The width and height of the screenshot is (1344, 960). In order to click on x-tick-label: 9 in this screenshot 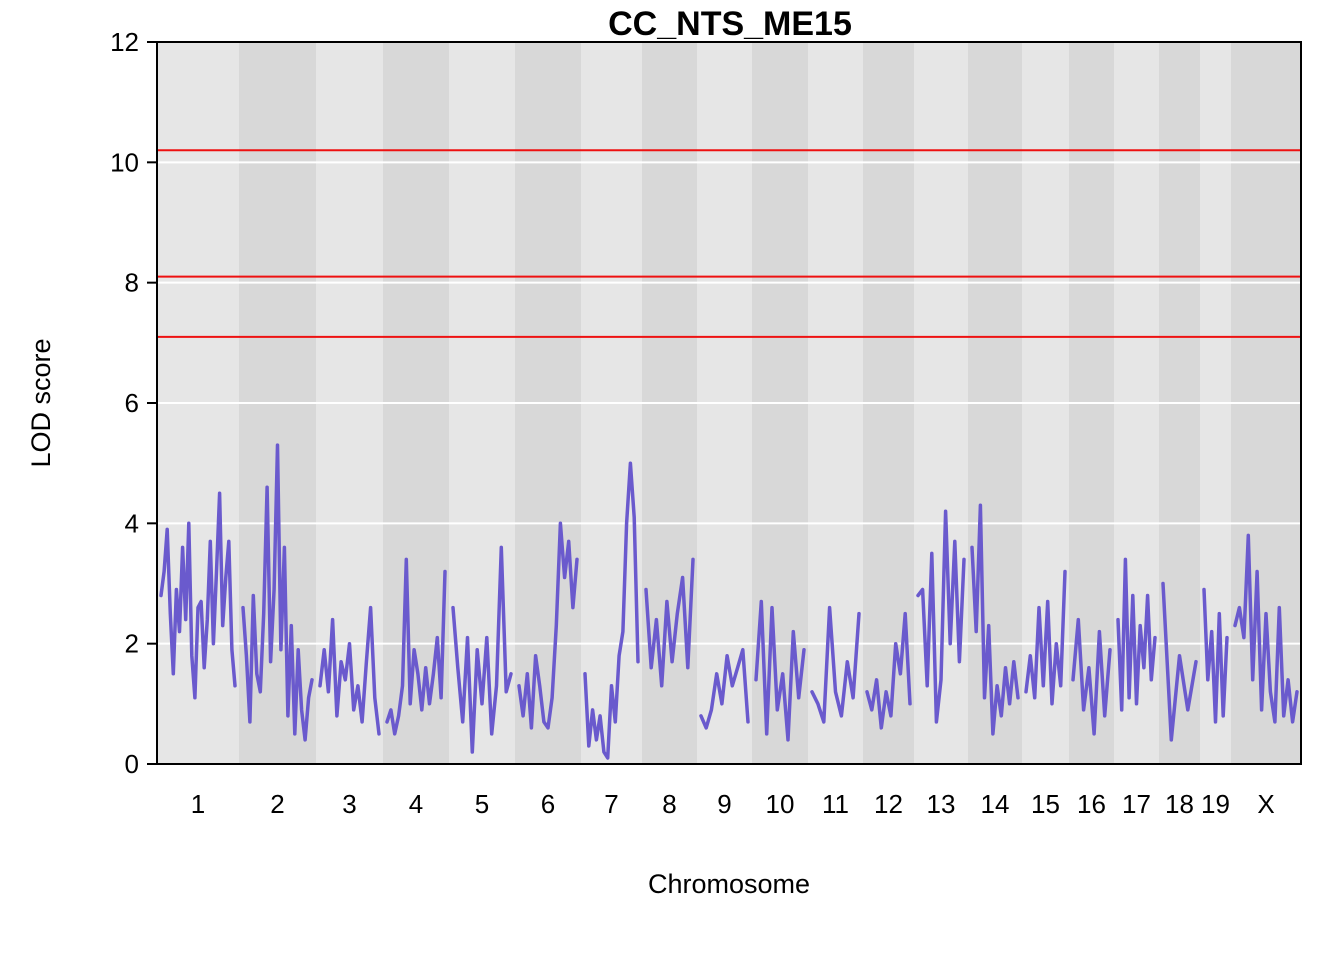, I will do `click(724, 804)`.